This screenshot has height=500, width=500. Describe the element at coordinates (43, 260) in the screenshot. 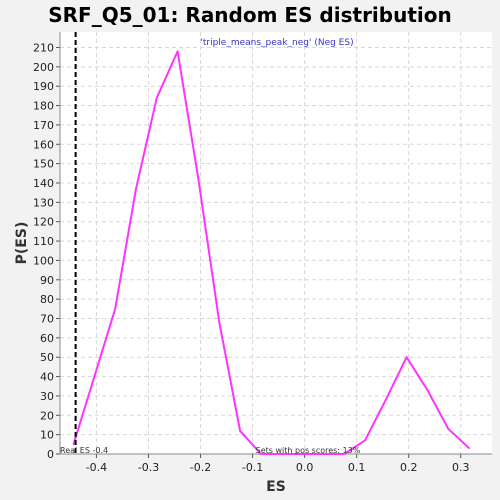

I see `y-tick-label: 100` at that location.